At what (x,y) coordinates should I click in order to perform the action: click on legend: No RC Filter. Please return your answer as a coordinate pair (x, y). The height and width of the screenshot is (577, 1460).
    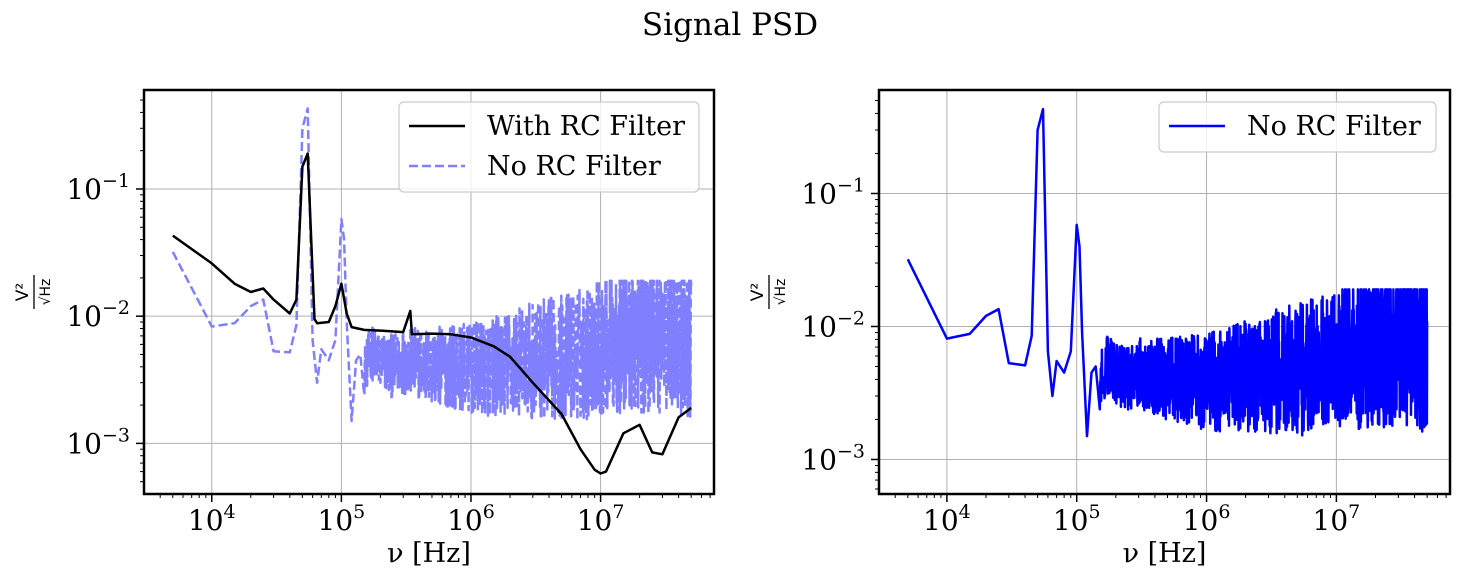
    Looking at the image, I should click on (1297, 127).